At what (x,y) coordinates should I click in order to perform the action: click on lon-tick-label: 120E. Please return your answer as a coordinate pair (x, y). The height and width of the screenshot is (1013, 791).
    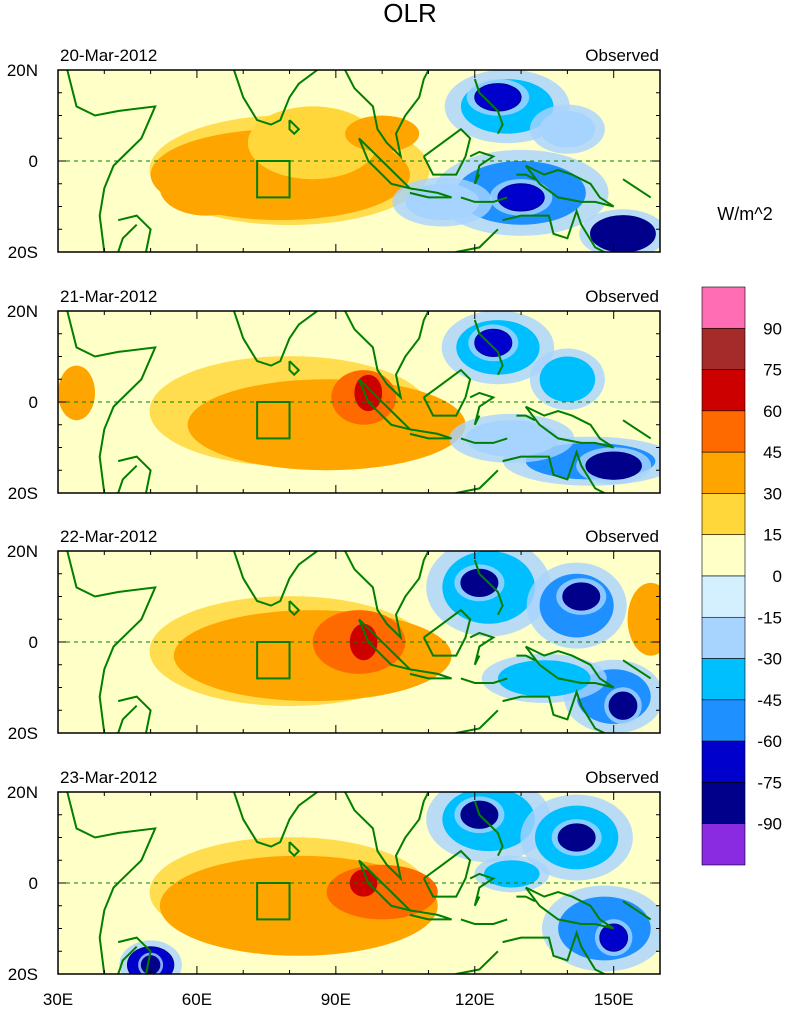
    Looking at the image, I should click on (475, 999).